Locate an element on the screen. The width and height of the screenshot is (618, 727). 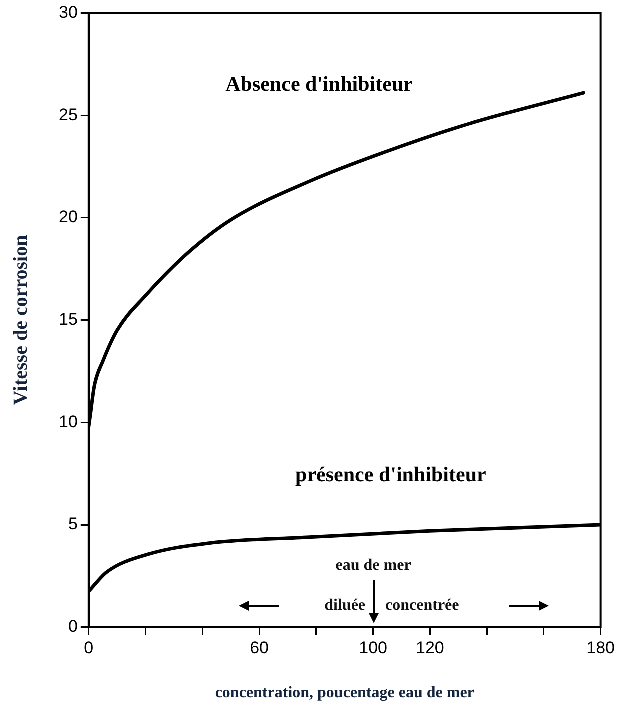
y-tick-label: 10 is located at coordinates (68, 422).